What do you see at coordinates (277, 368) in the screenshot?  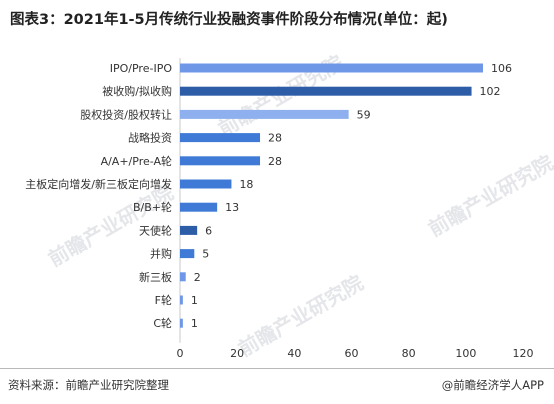 I see `footer-divider` at bounding box center [277, 368].